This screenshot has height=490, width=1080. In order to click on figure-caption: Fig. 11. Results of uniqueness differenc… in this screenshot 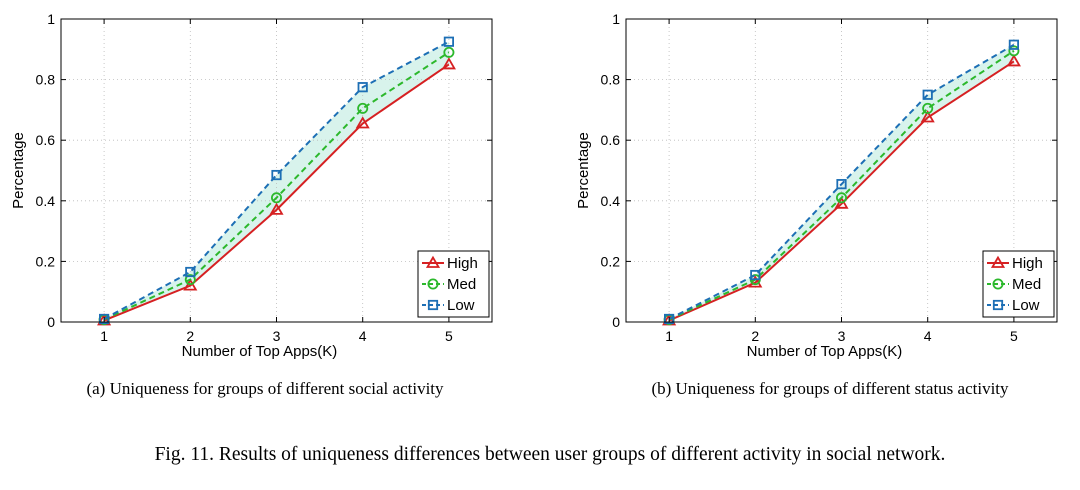, I will do `click(550, 454)`.